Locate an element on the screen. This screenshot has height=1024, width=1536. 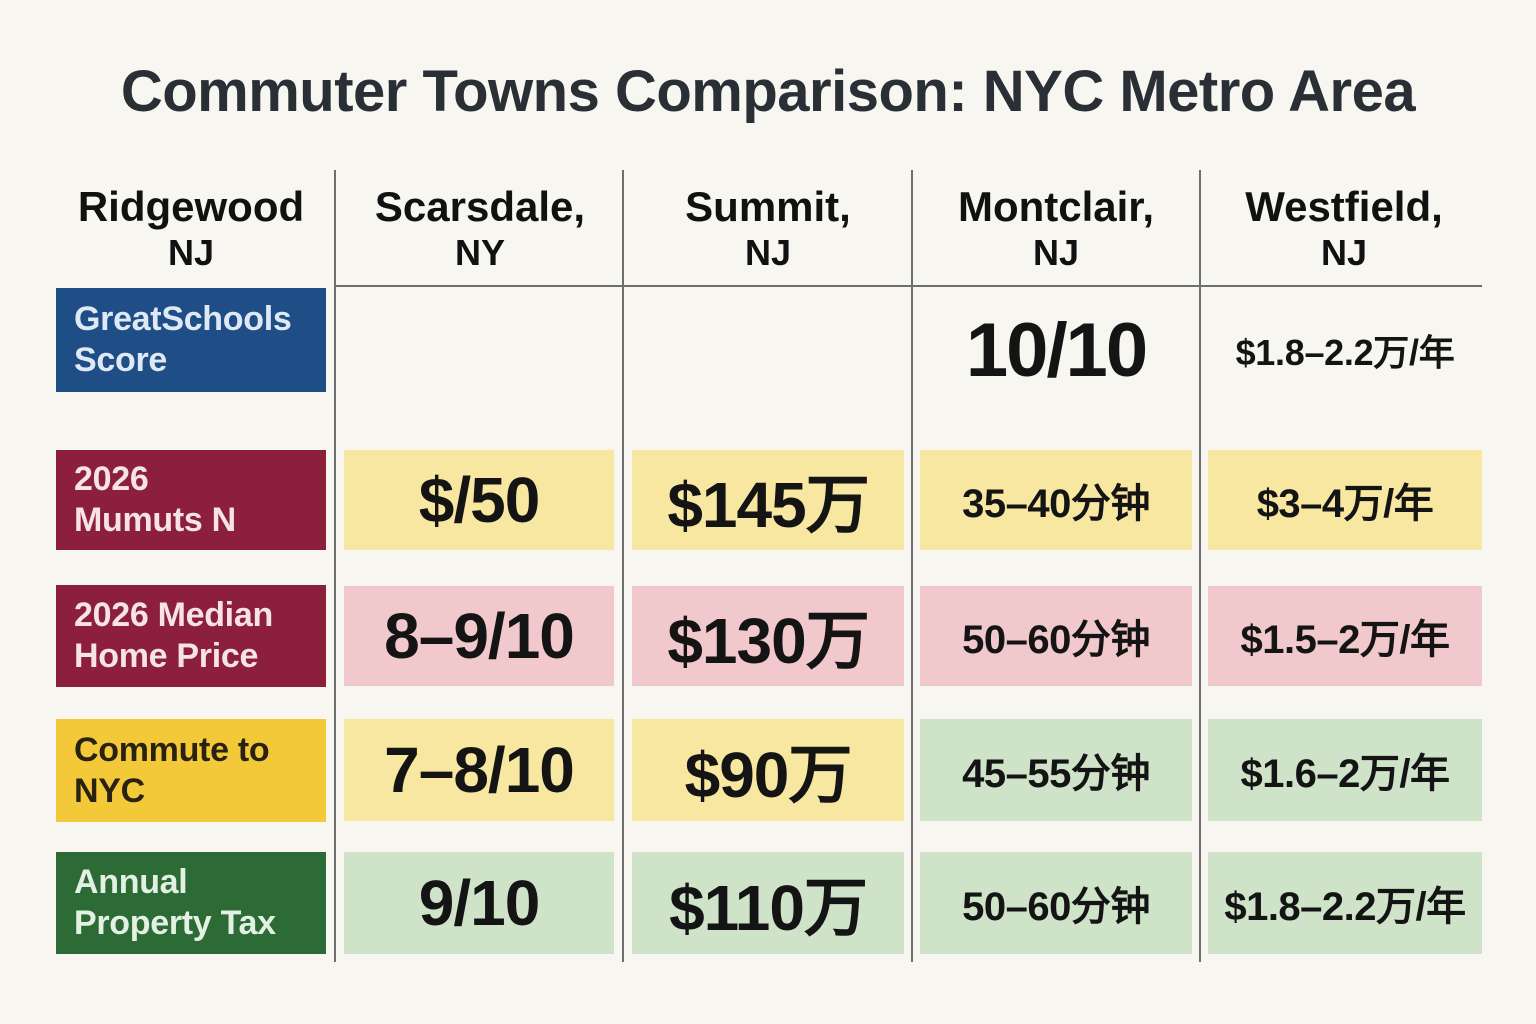
row-label-greatschools: GreatSchools Score is located at coordinates (191, 340).